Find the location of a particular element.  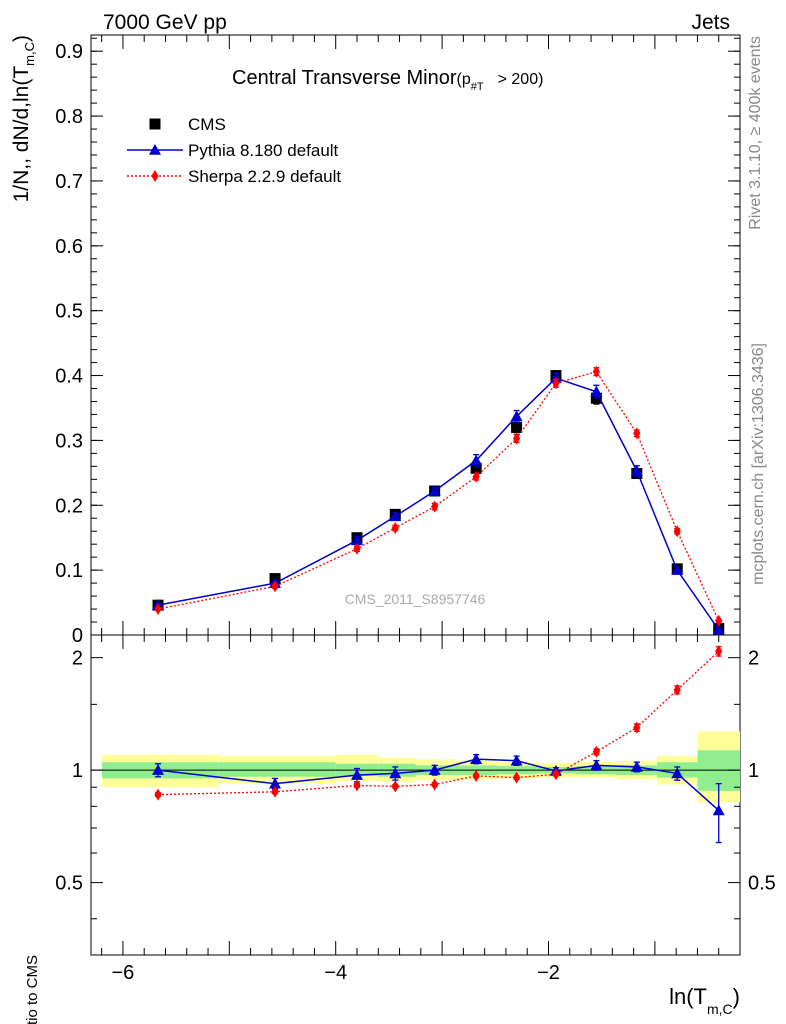

ratio-panel-series is located at coordinates (438, 744).